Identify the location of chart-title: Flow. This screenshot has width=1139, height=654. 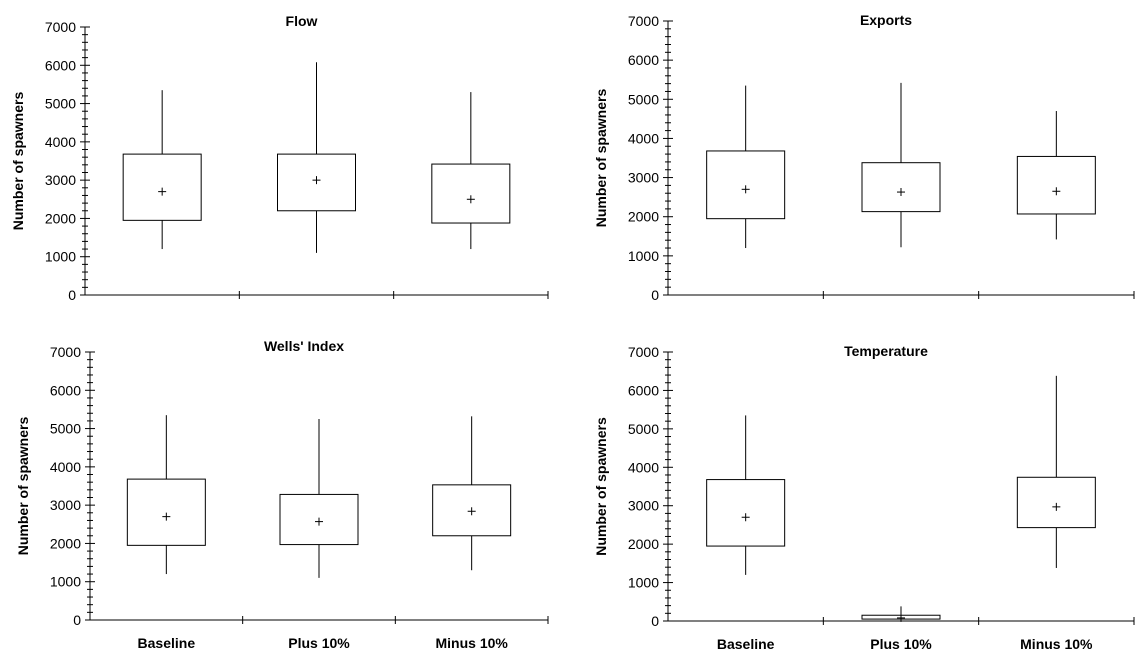
(302, 21).